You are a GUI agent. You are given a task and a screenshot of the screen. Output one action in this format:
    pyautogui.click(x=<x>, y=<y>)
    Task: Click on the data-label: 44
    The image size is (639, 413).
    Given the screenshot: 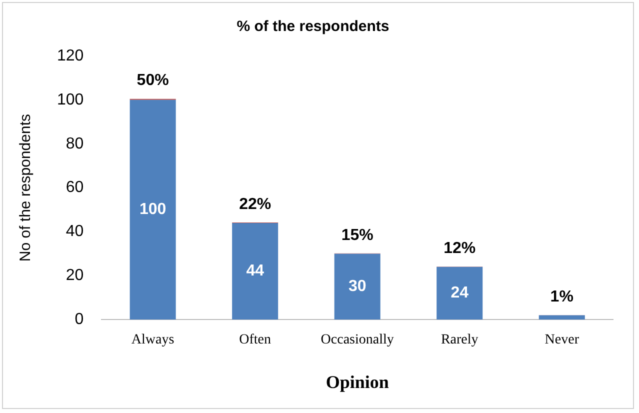 What is the action you would take?
    pyautogui.click(x=255, y=271)
    